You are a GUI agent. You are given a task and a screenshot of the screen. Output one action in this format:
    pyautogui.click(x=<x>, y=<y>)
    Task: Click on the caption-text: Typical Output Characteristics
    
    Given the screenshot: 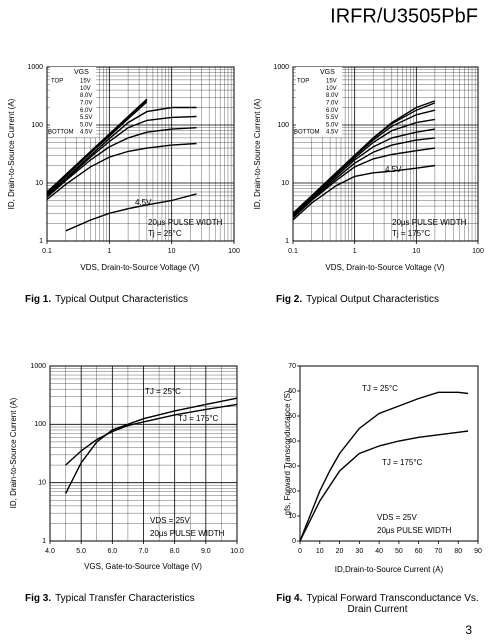 What is the action you would take?
    pyautogui.click(x=372, y=299)
    